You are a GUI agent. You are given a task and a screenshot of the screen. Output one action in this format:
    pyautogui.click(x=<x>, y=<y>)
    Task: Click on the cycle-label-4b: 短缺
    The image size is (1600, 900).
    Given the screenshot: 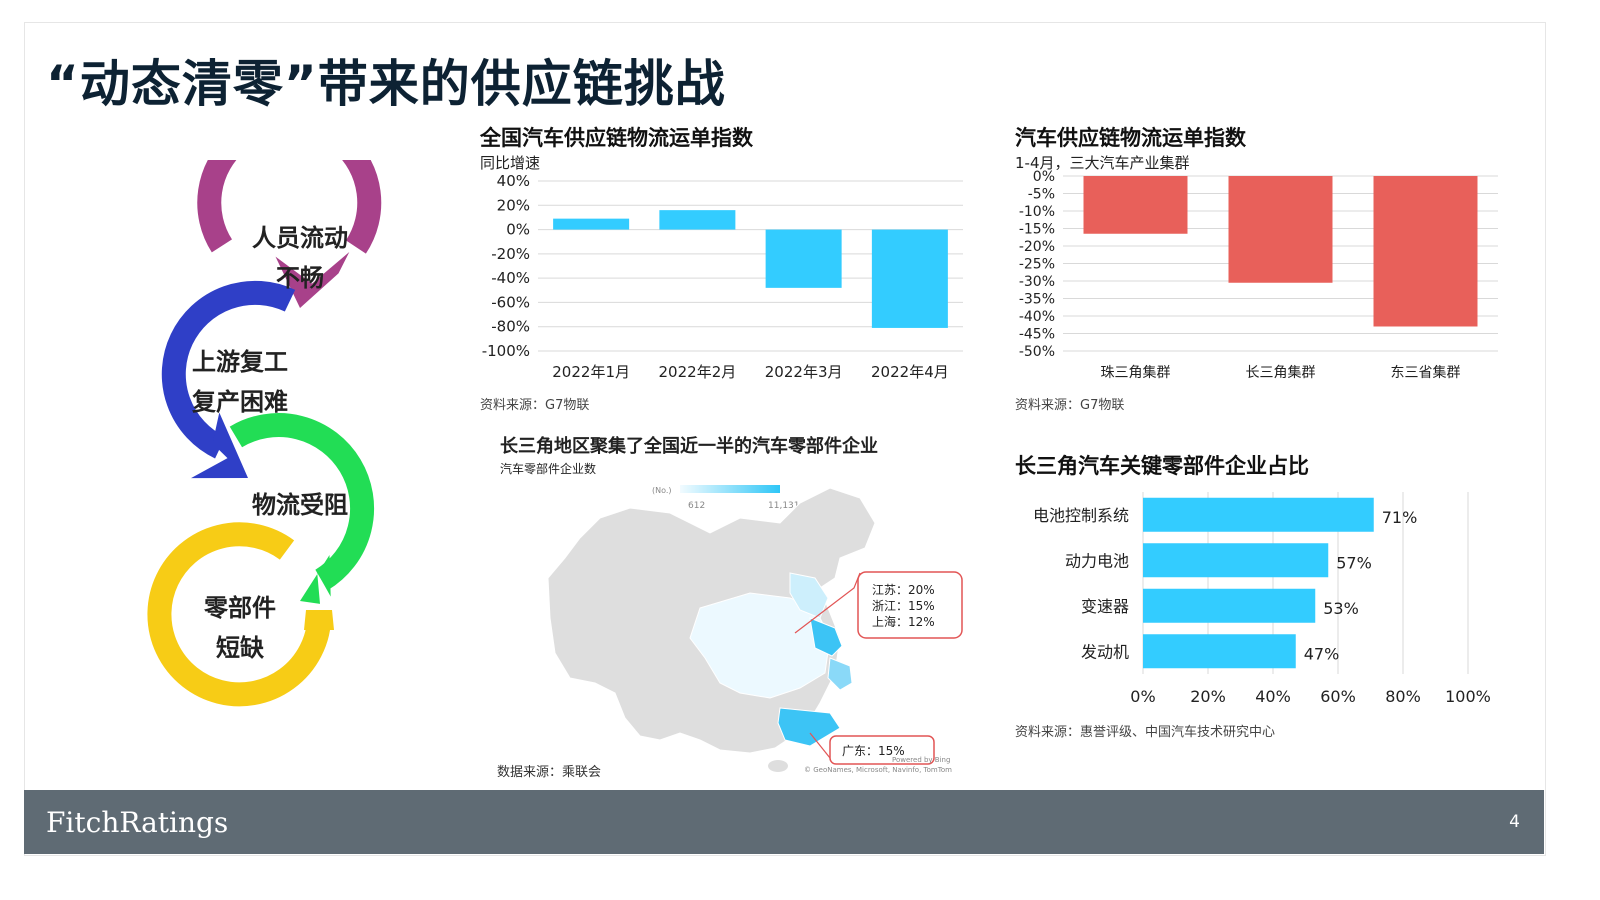 What is the action you would take?
    pyautogui.click(x=240, y=648)
    